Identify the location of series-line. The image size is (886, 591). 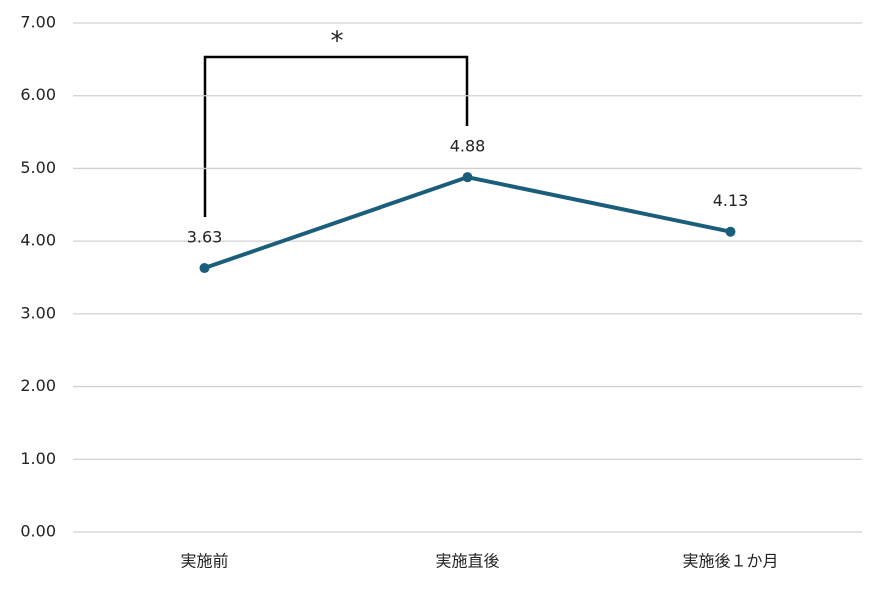
(467, 222).